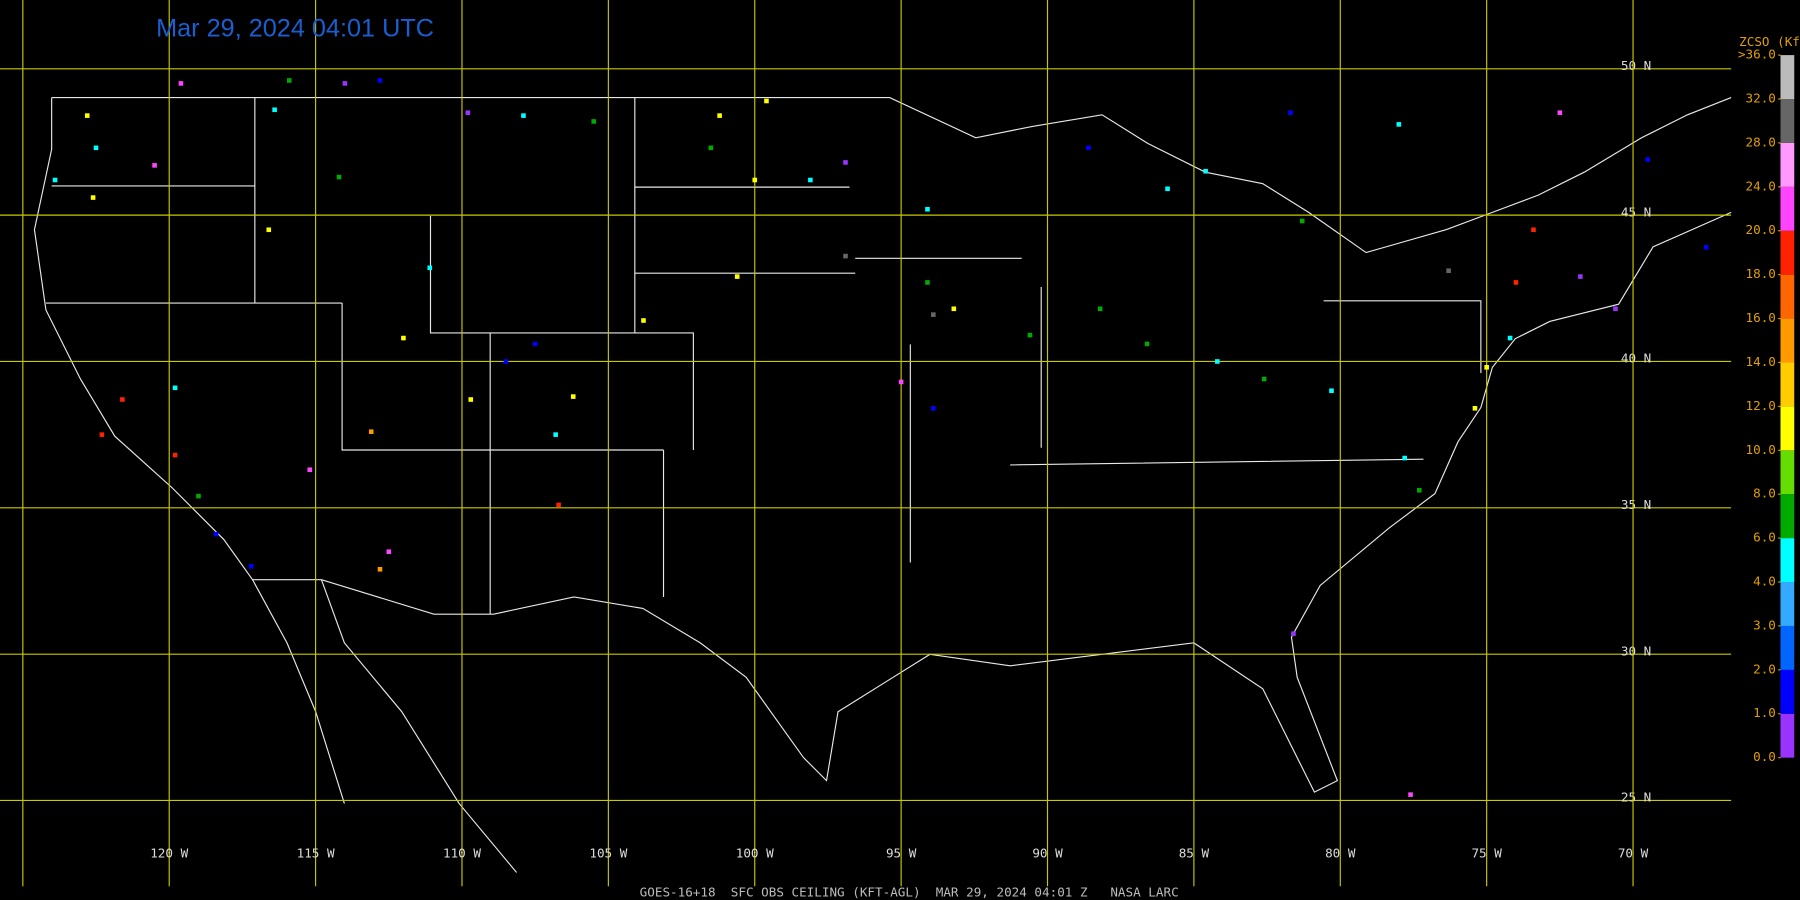 This screenshot has height=900, width=1800. Describe the element at coordinates (1764, 581) in the screenshot. I see `colorbar-label: 4.0` at that location.